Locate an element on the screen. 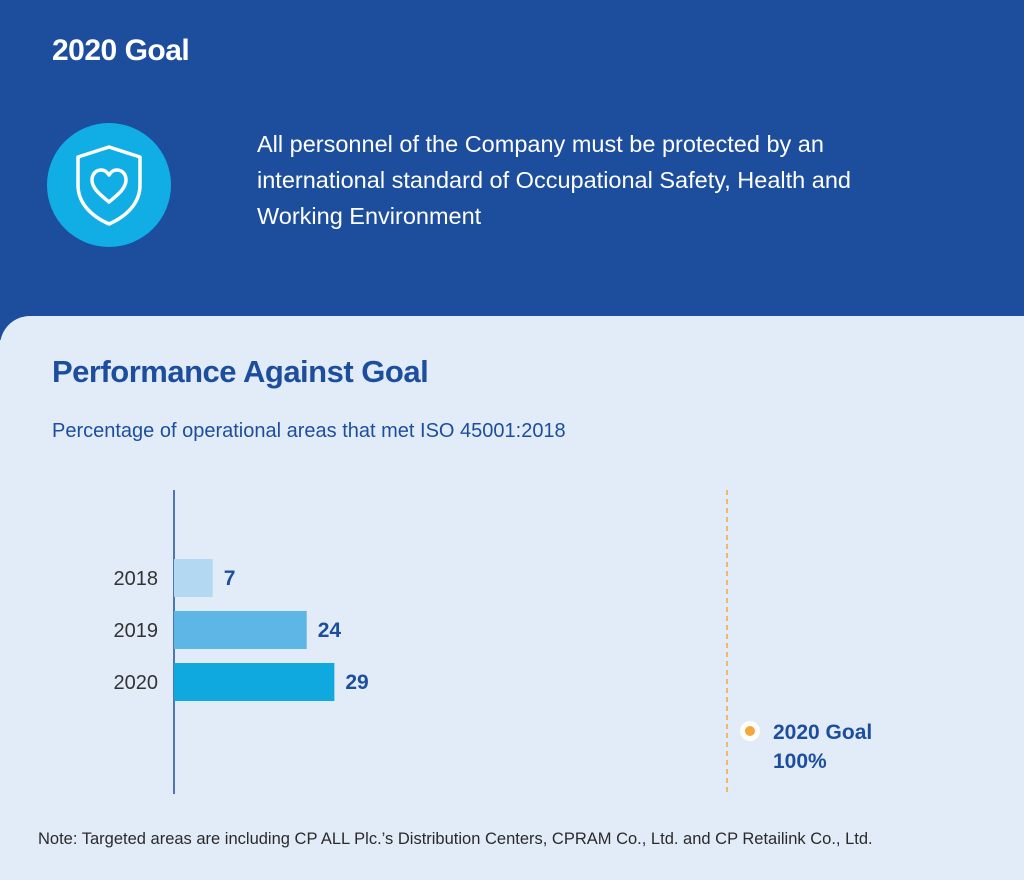 The height and width of the screenshot is (880, 1024). category-label-2020: 2020 is located at coordinates (136, 683).